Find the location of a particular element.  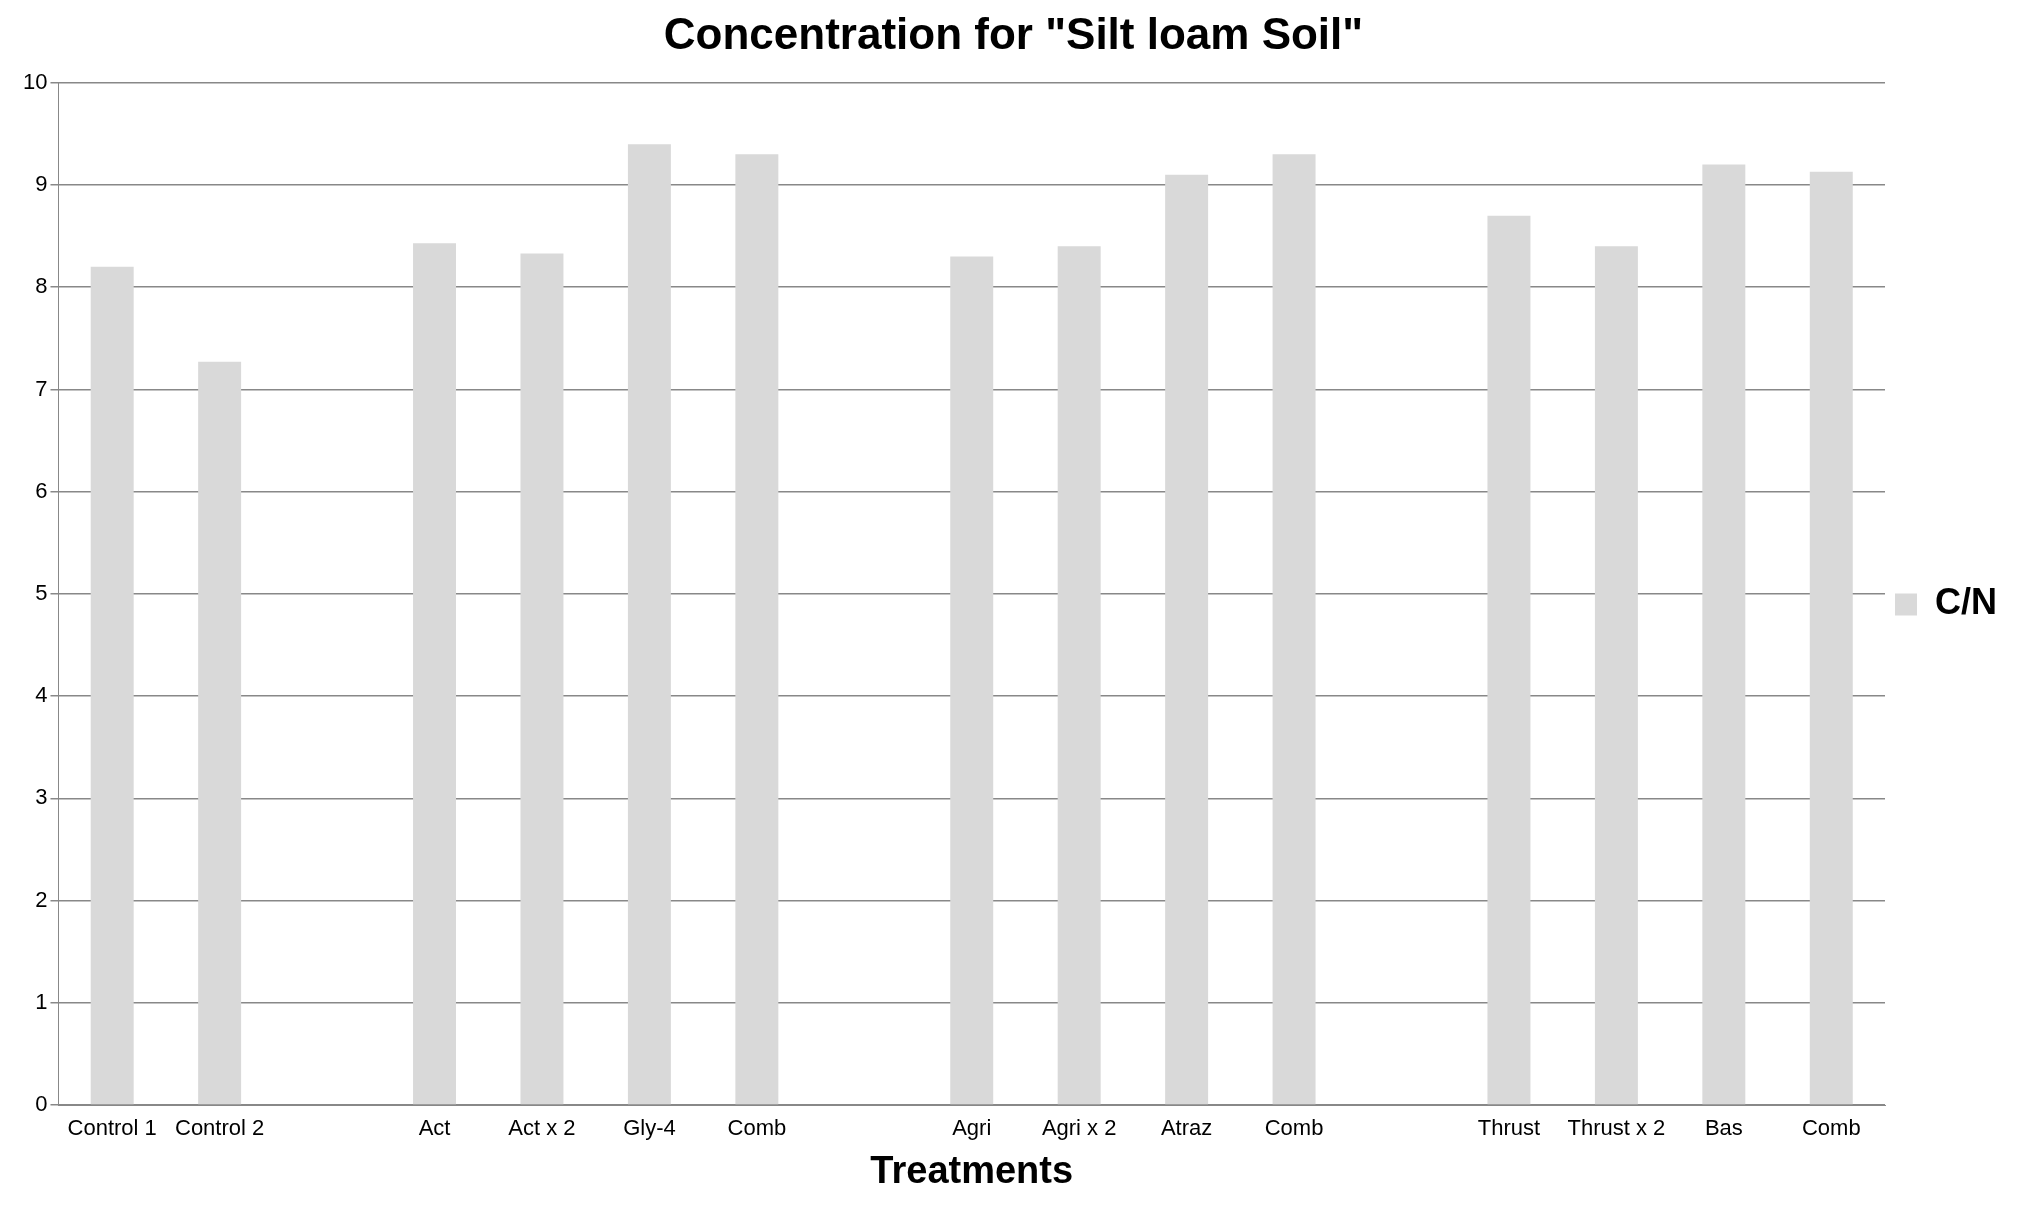

y-tick-label: 8 is located at coordinates (41, 286).